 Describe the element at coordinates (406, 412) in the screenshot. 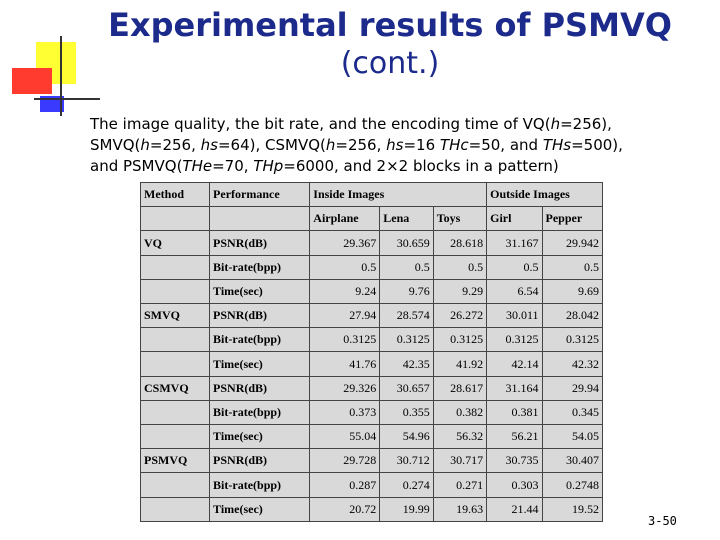

I see `row-value: 0.355` at that location.